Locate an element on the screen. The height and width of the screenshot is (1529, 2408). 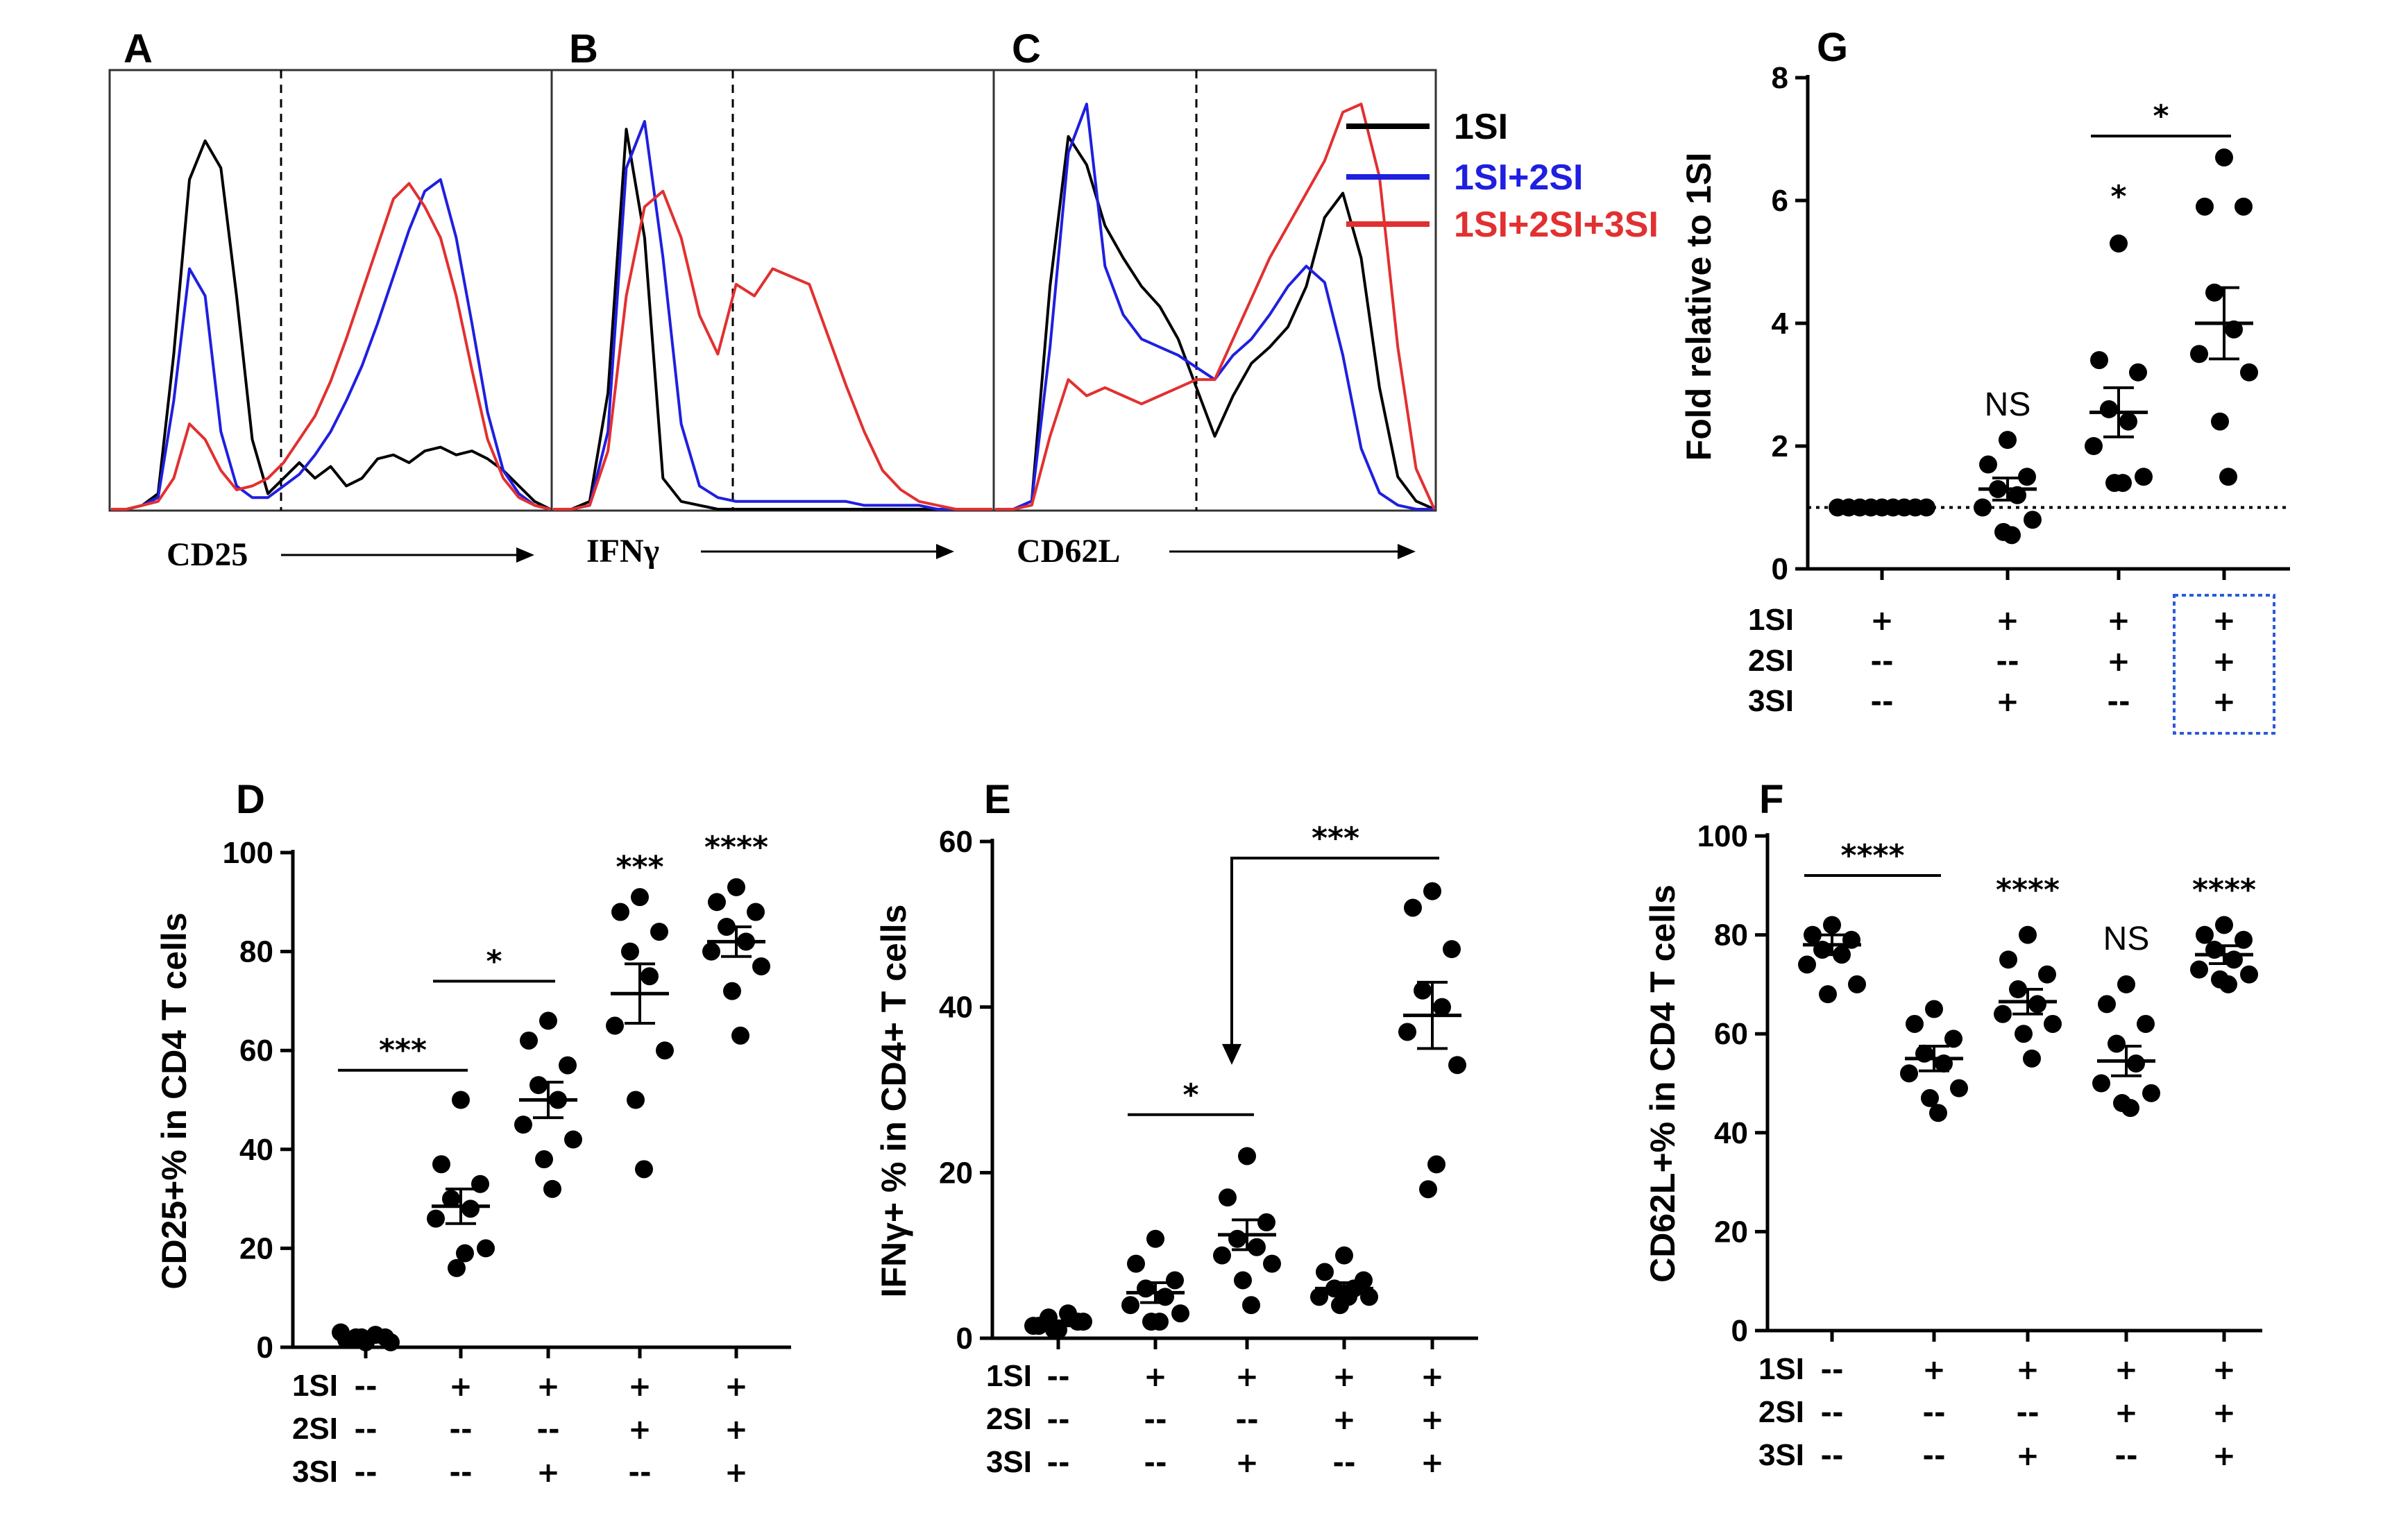
panel-f-ytick-label: 40 is located at coordinates (1731, 1133).